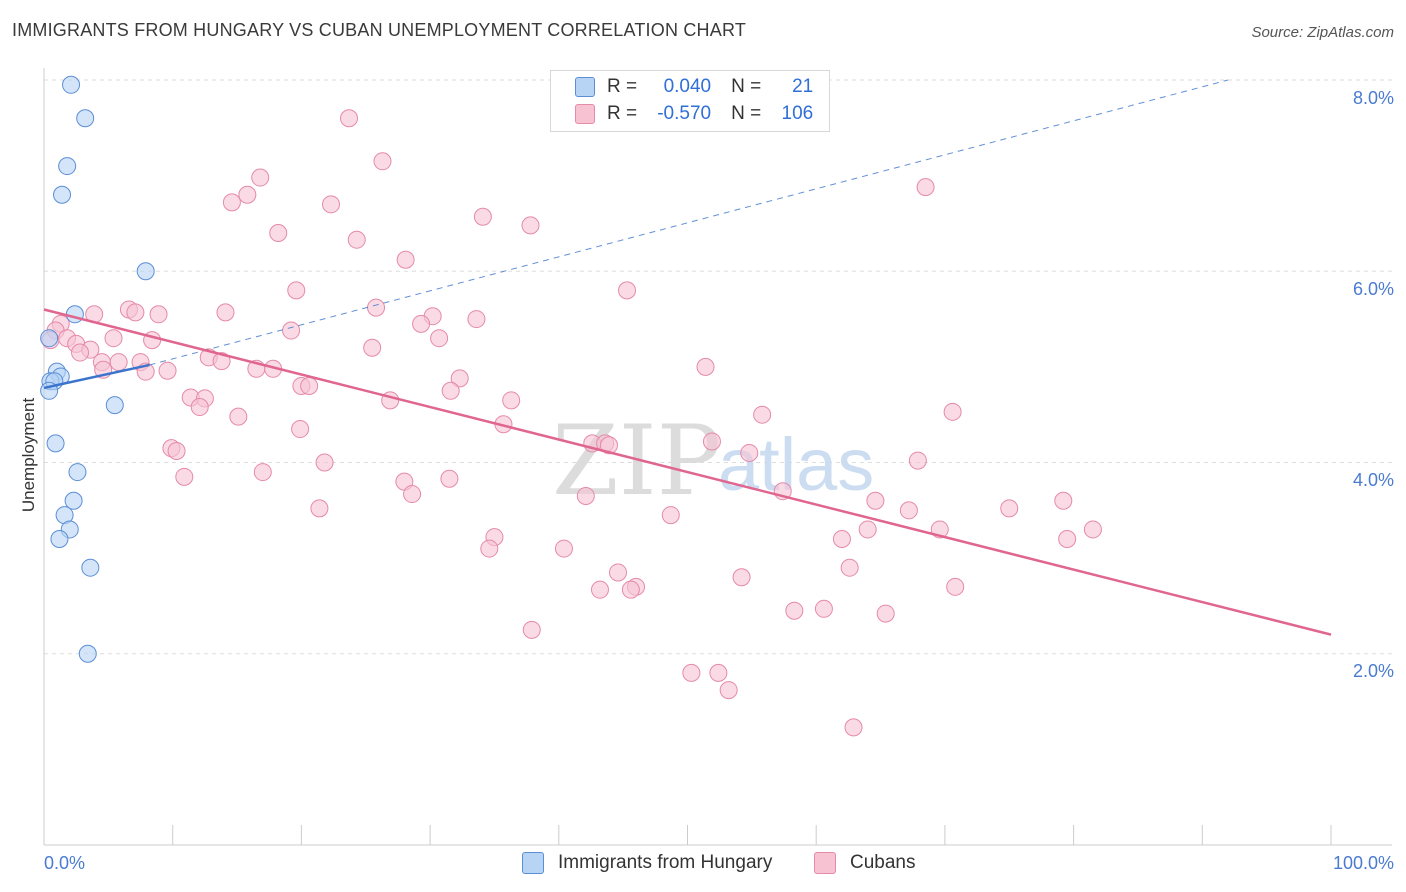  What do you see at coordinates (746, 86) in the screenshot?
I see `legend-n-label: N =` at bounding box center [746, 86].